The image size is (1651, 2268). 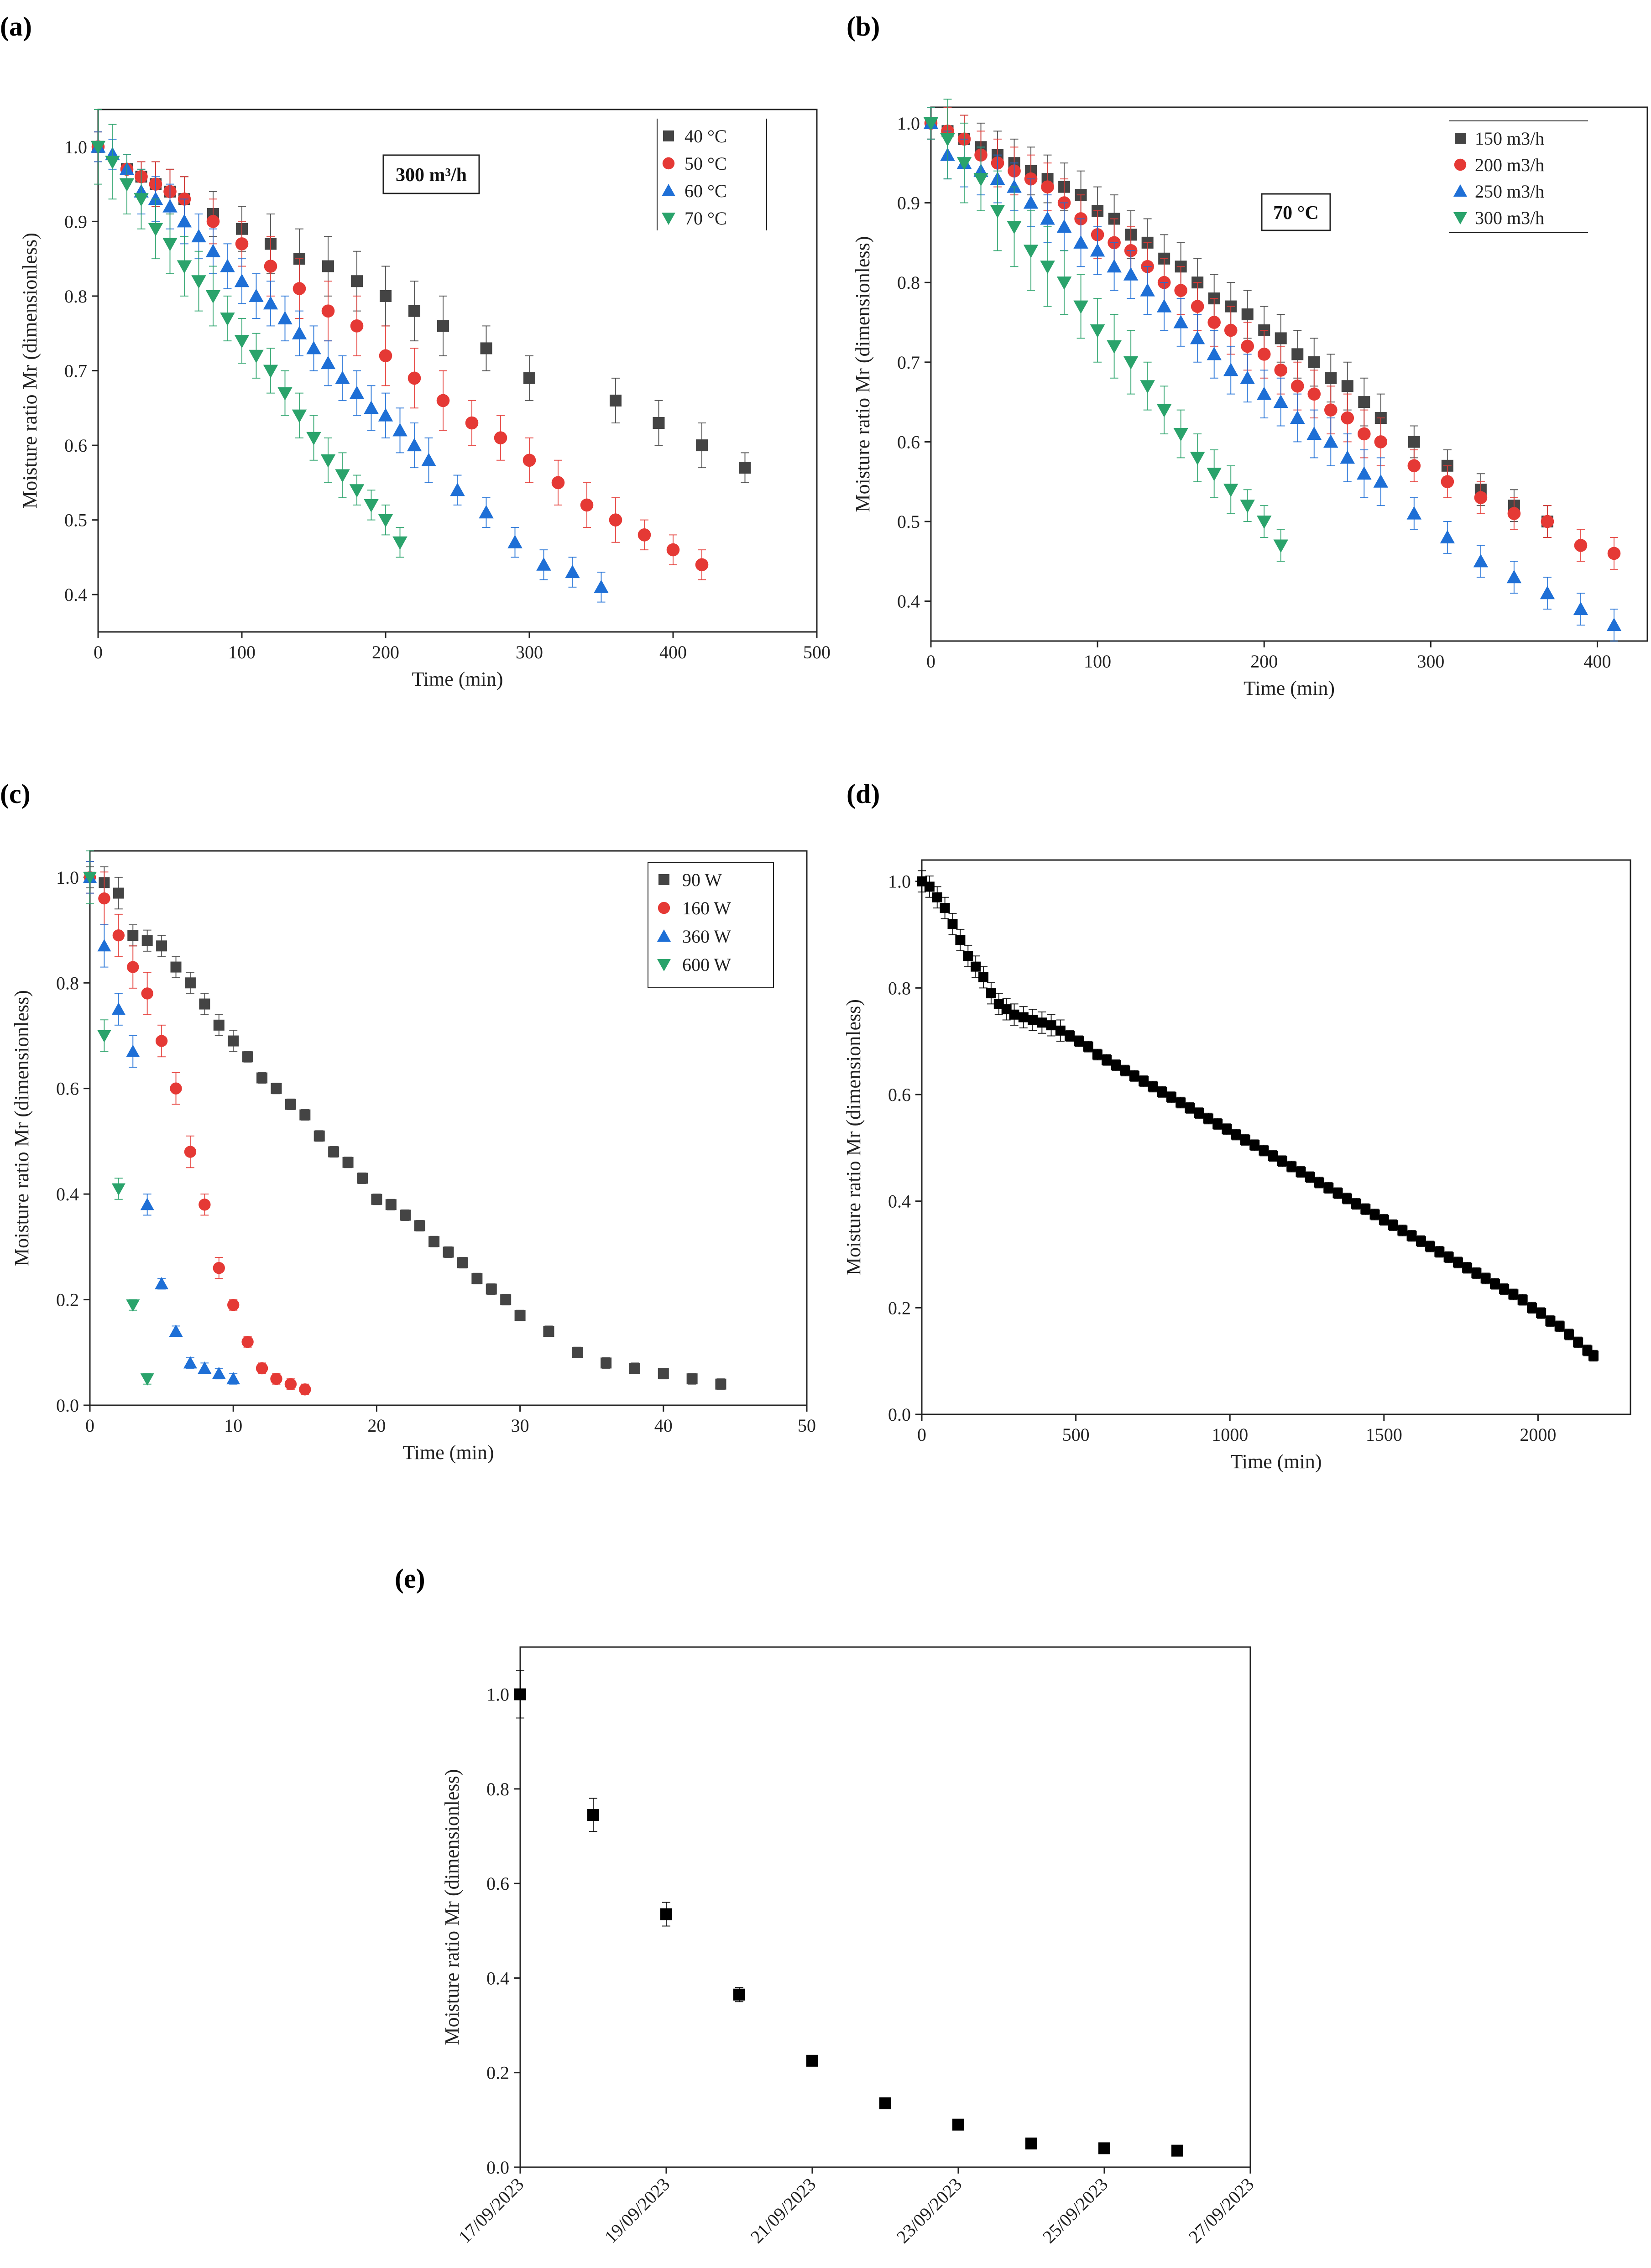 I want to click on legend: 40 °C 50 °C 60 °C 70 °C, so click(x=712, y=174).